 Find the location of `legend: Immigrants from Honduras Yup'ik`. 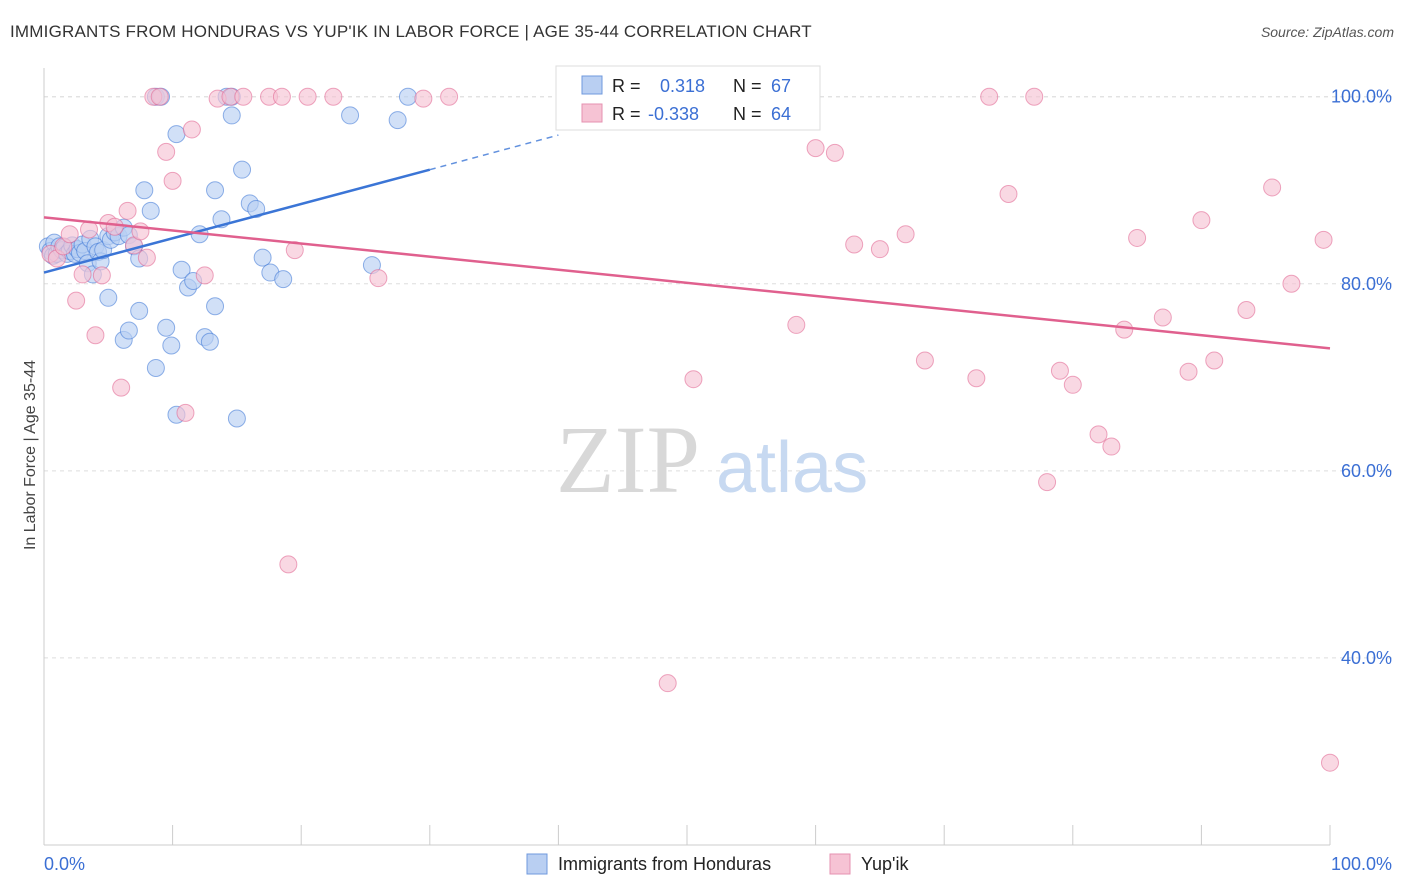

legend: Immigrants from Honduras Yup'ik is located at coordinates (717, 864).